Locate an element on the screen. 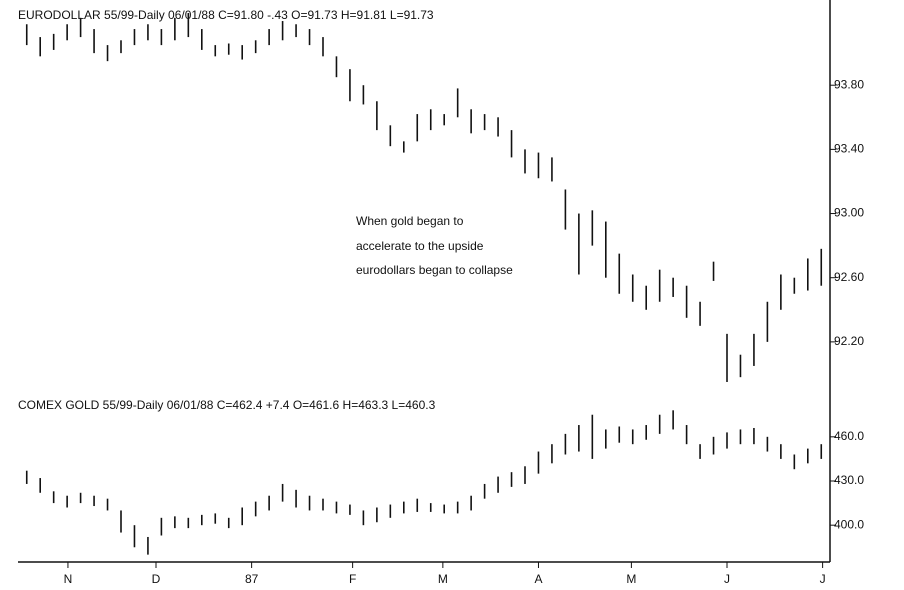  y-tick-label: 430.0 is located at coordinates (849, 480).